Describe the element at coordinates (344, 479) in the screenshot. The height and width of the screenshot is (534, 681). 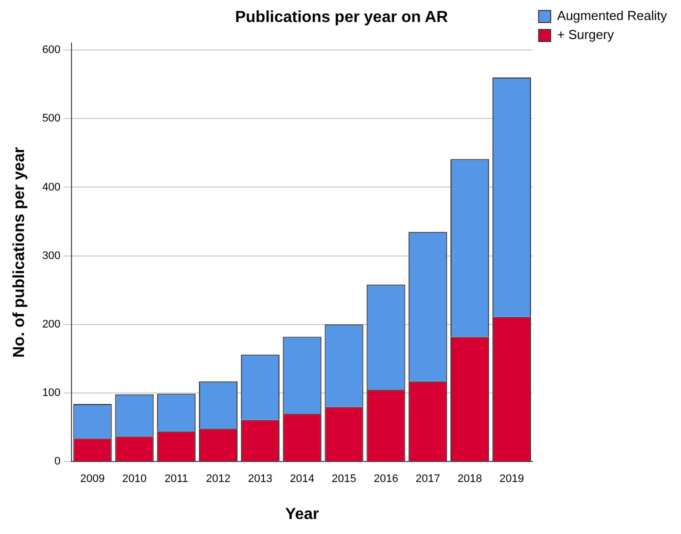
I see `x-tick-label: 2015` at that location.